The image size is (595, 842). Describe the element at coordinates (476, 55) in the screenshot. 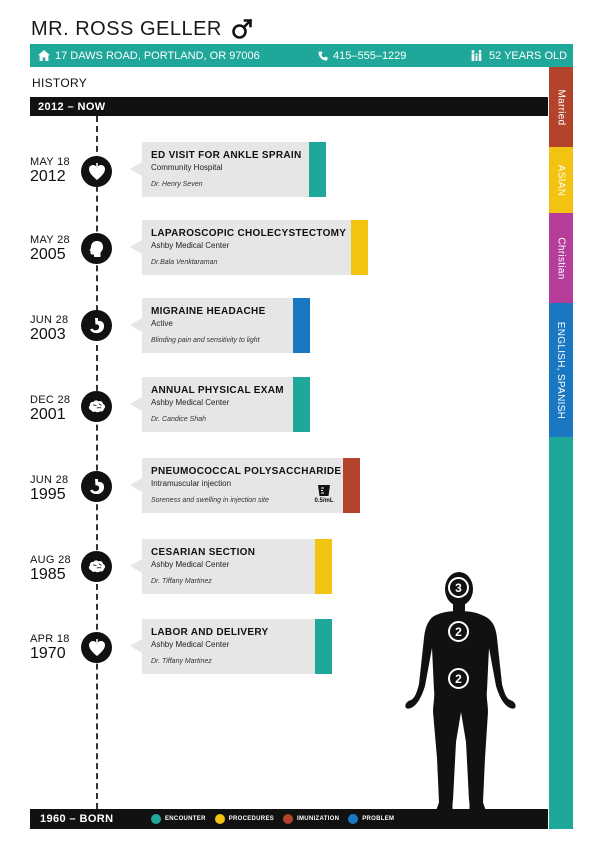

I see `people-icon` at that location.